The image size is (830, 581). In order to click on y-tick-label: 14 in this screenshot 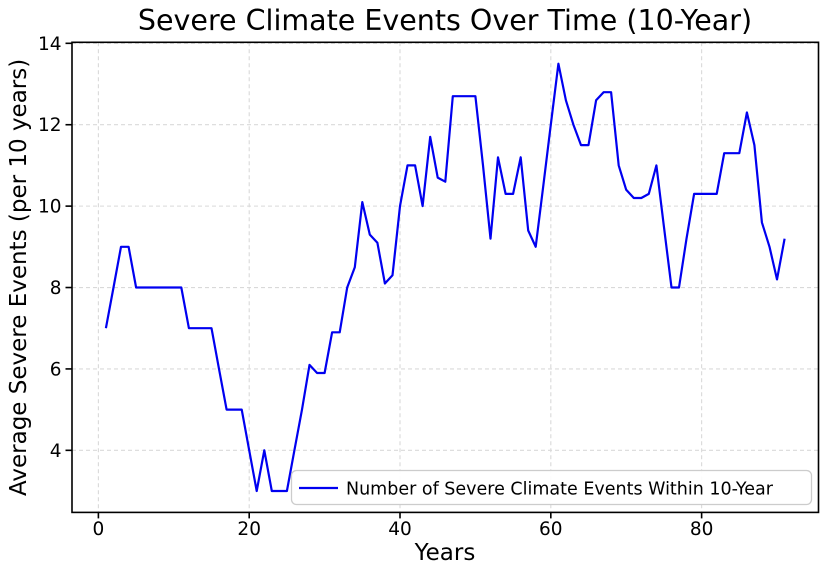, I will do `click(50, 44)`.